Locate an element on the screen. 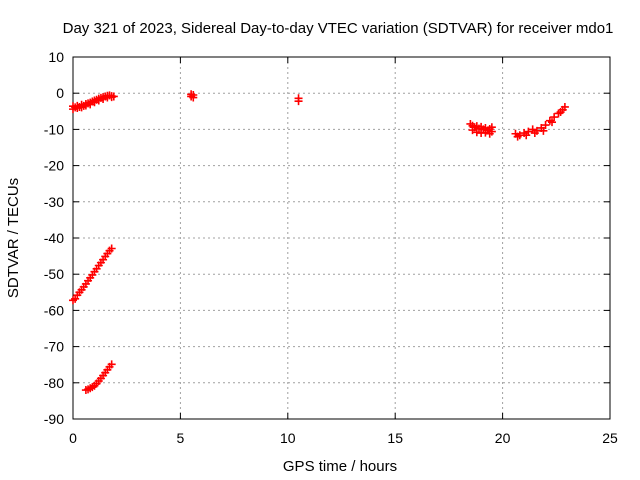  y-tick-label: -30 is located at coordinates (54, 202).